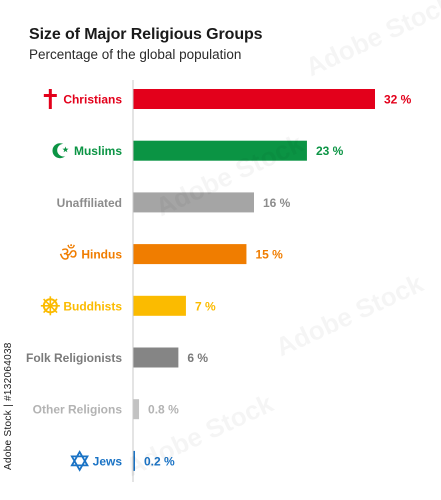 Image resolution: width=441 pixels, height=500 pixels. What do you see at coordinates (61, 151) in the screenshot?
I see `crescent-star-icon` at bounding box center [61, 151].